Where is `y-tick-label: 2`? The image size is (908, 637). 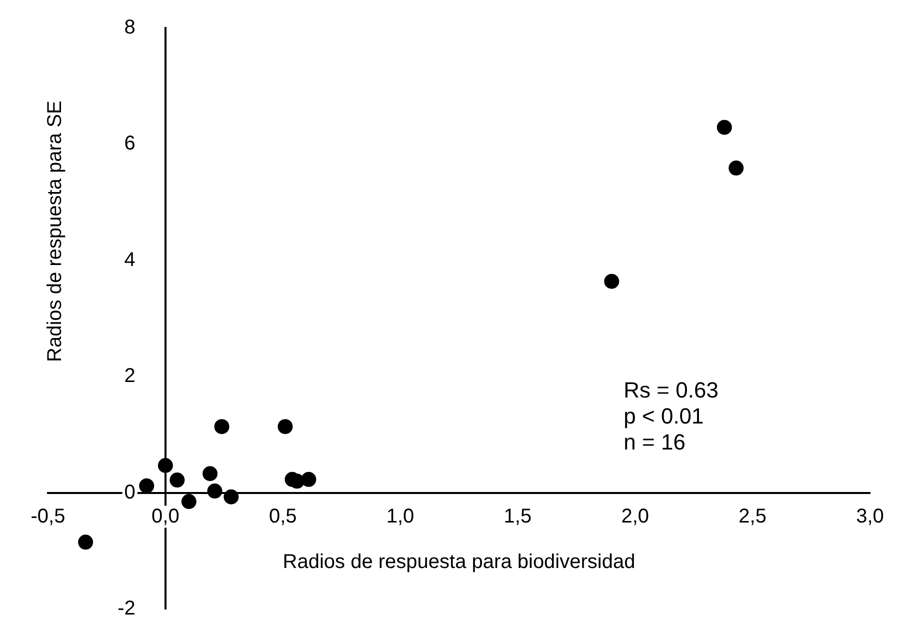 y-tick-label: 2 is located at coordinates (130, 376).